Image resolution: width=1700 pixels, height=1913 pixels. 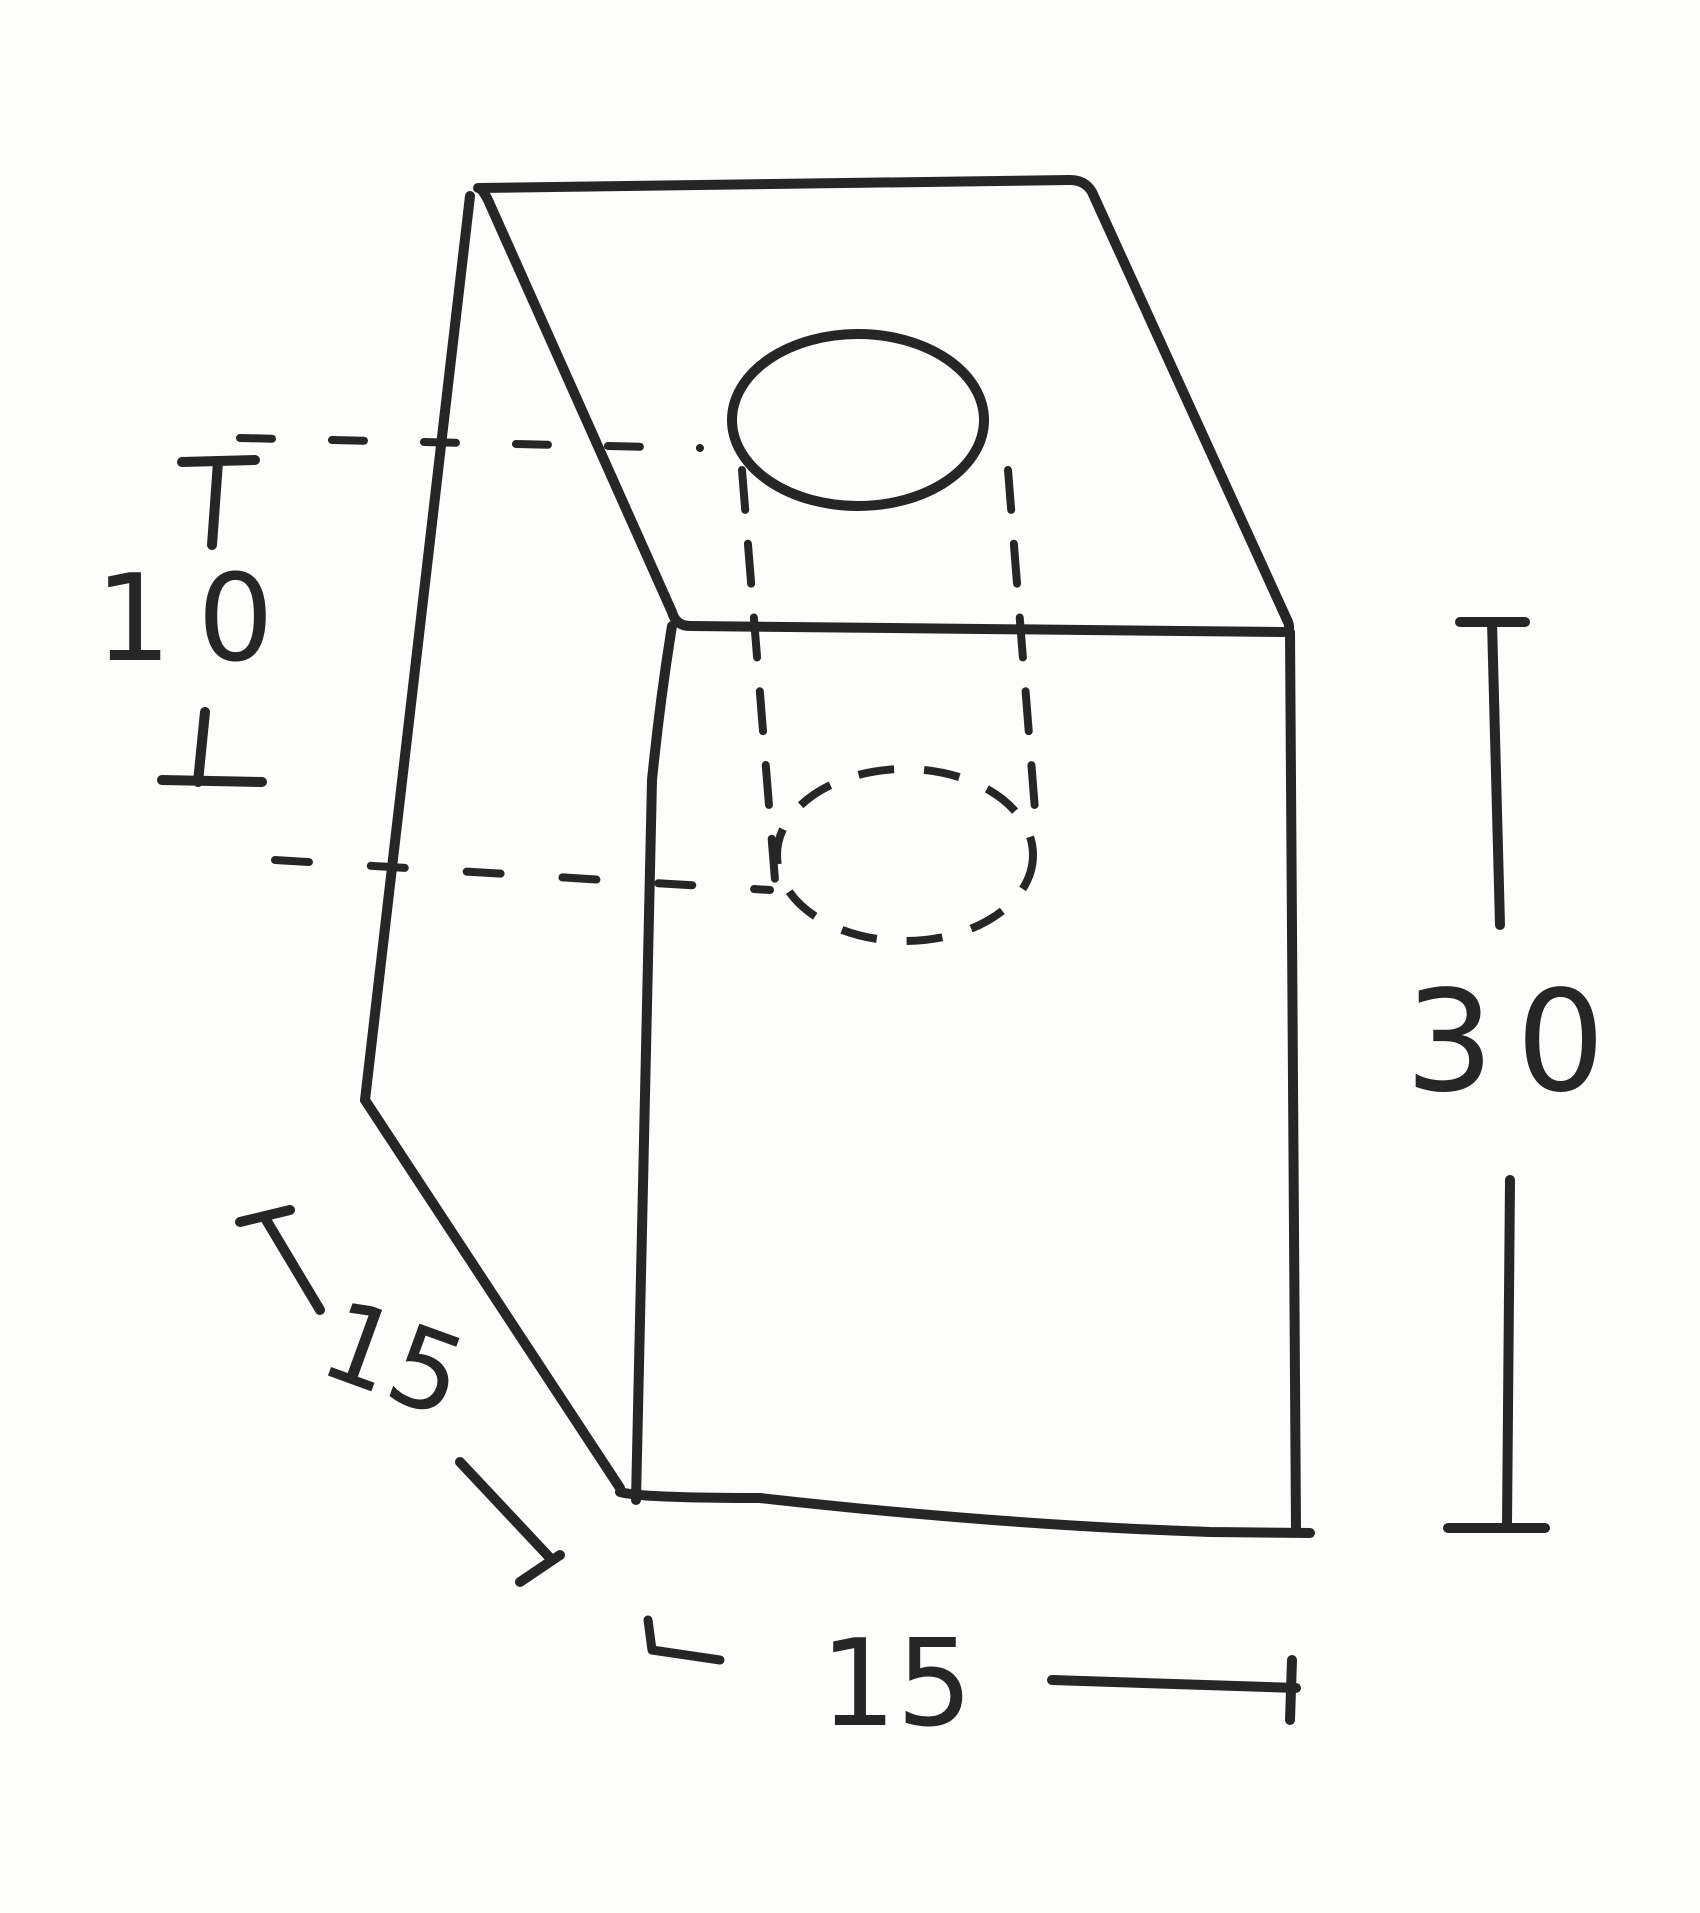 I want to click on hole-depth-arrow-bottom, so click(x=212, y=747).